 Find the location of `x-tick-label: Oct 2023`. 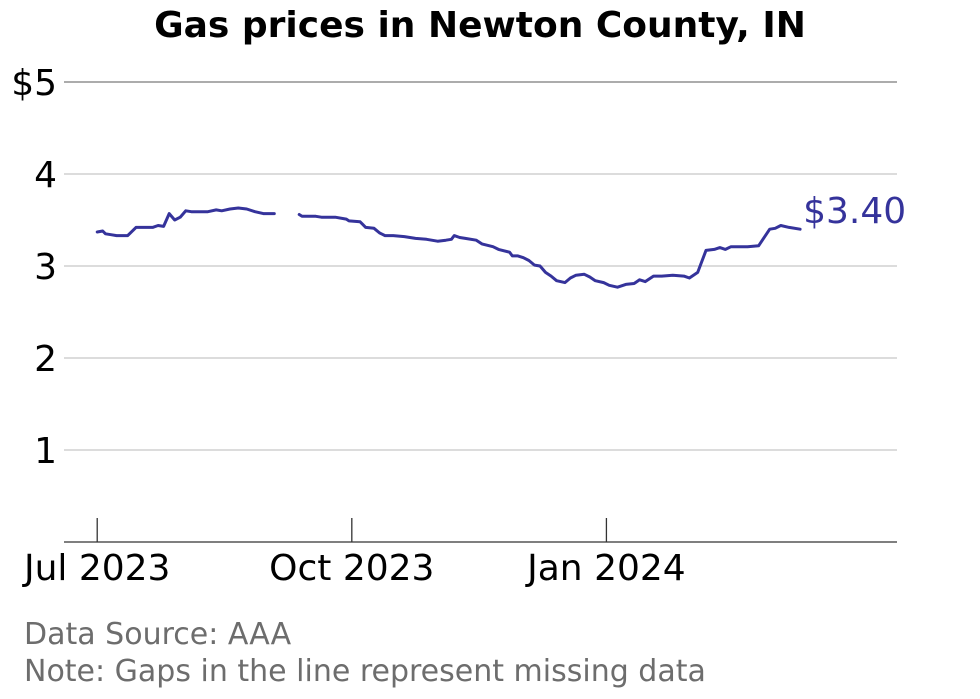

x-tick-label: Oct 2023 is located at coordinates (351, 568).